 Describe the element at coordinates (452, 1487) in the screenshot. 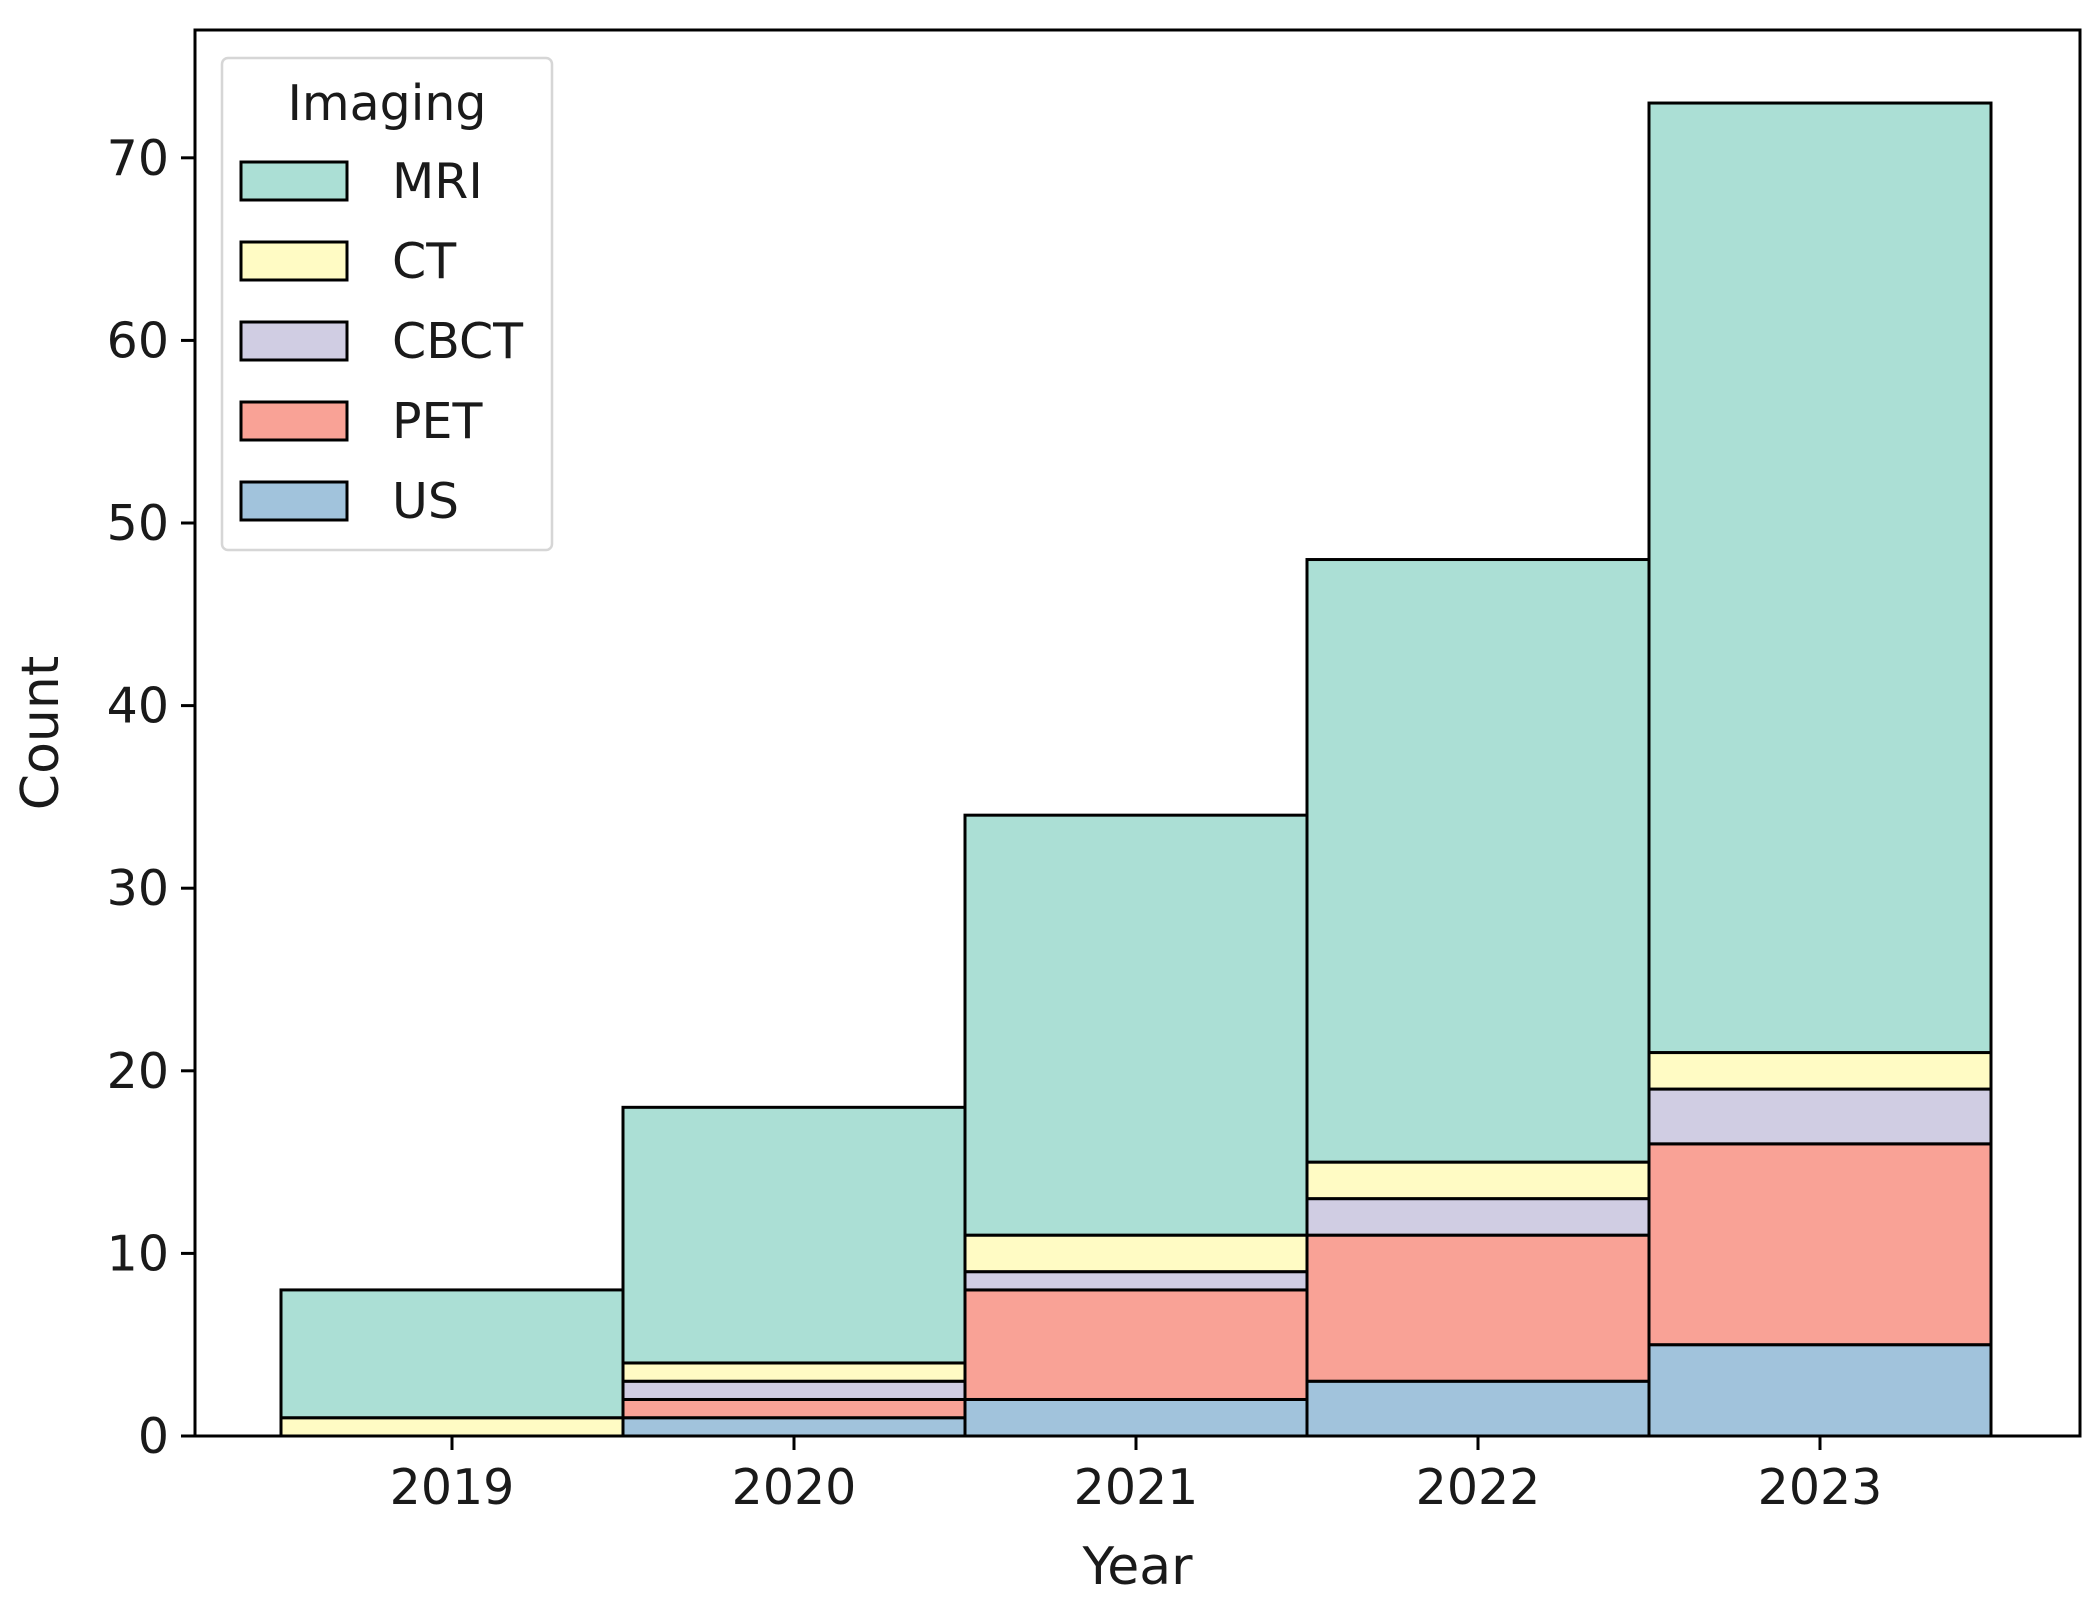

I see `x-tick-label: 2019` at that location.